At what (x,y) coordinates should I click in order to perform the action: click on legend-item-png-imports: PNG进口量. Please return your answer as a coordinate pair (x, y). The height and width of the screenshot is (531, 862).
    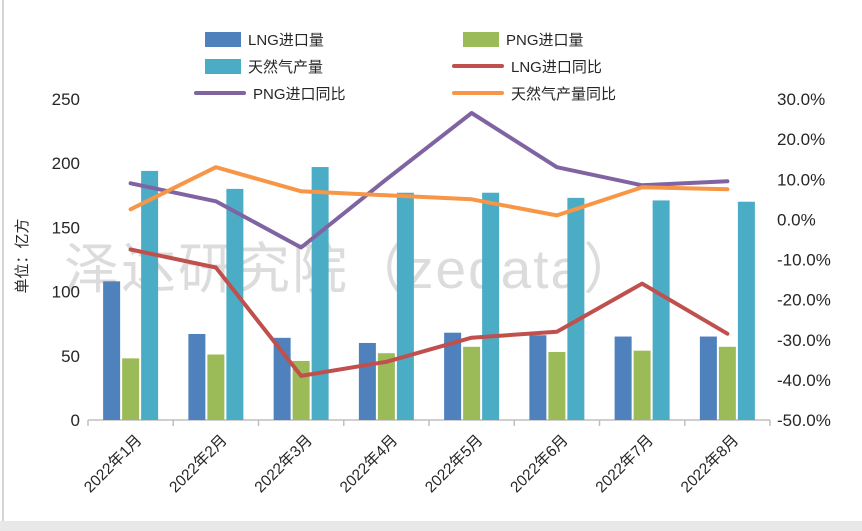
    Looking at the image, I should click on (523, 40).